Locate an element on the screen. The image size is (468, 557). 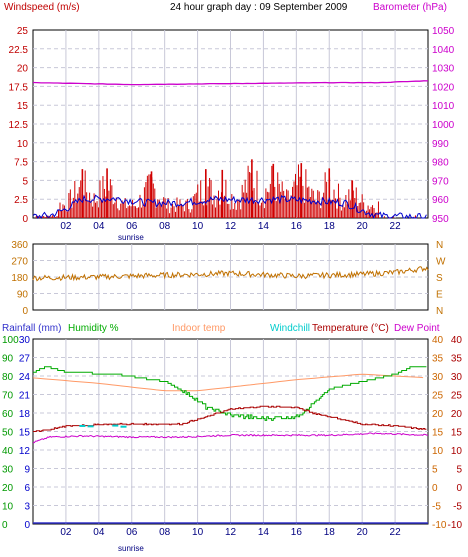
temp-y-tick: 30 is located at coordinates (438, 377).